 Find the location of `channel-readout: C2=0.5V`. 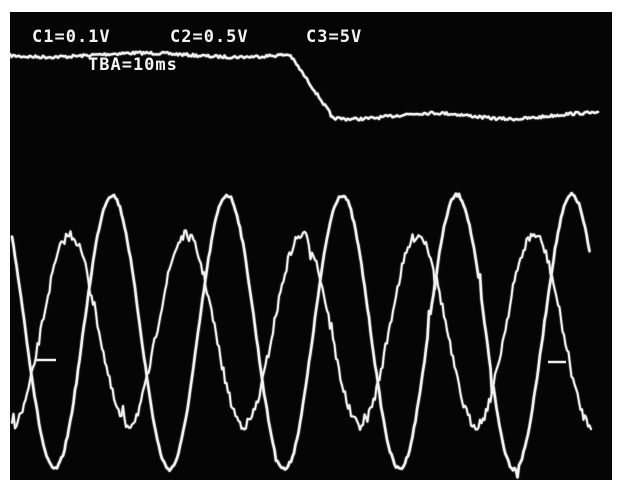

channel-readout: C2=0.5V is located at coordinates (209, 37).